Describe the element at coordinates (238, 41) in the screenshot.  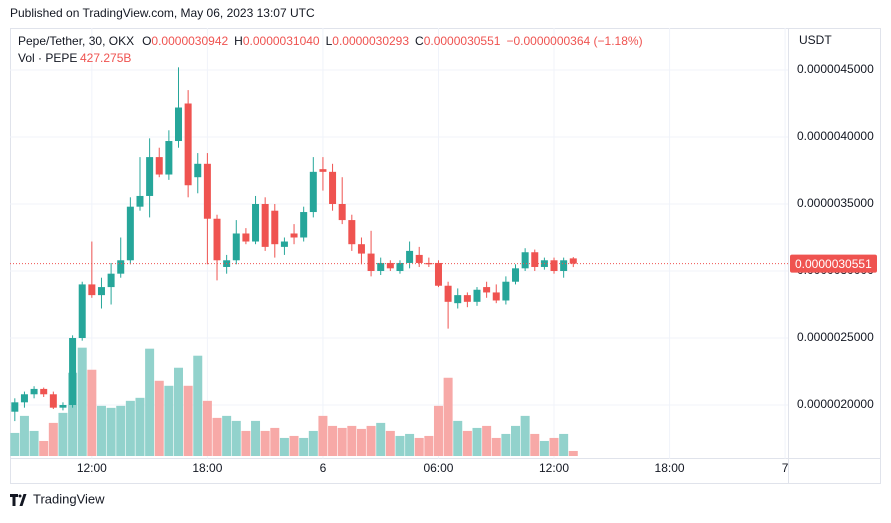
I see `ohlc-key: H` at that location.